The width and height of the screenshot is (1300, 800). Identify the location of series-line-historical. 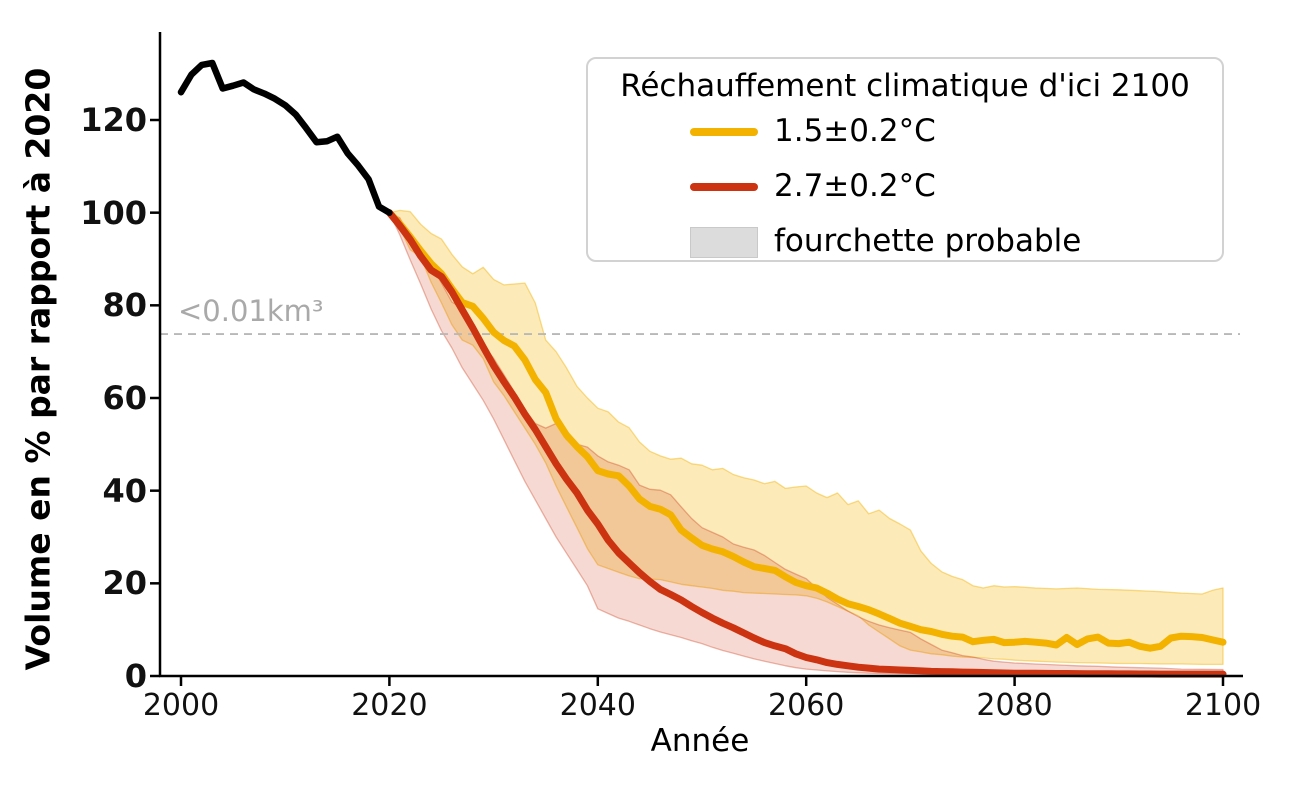
(285, 137).